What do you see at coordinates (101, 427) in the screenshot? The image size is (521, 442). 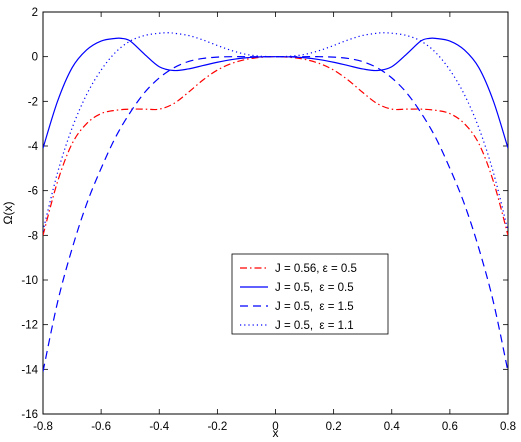 I see `x-tick-label: -0.6` at bounding box center [101, 427].